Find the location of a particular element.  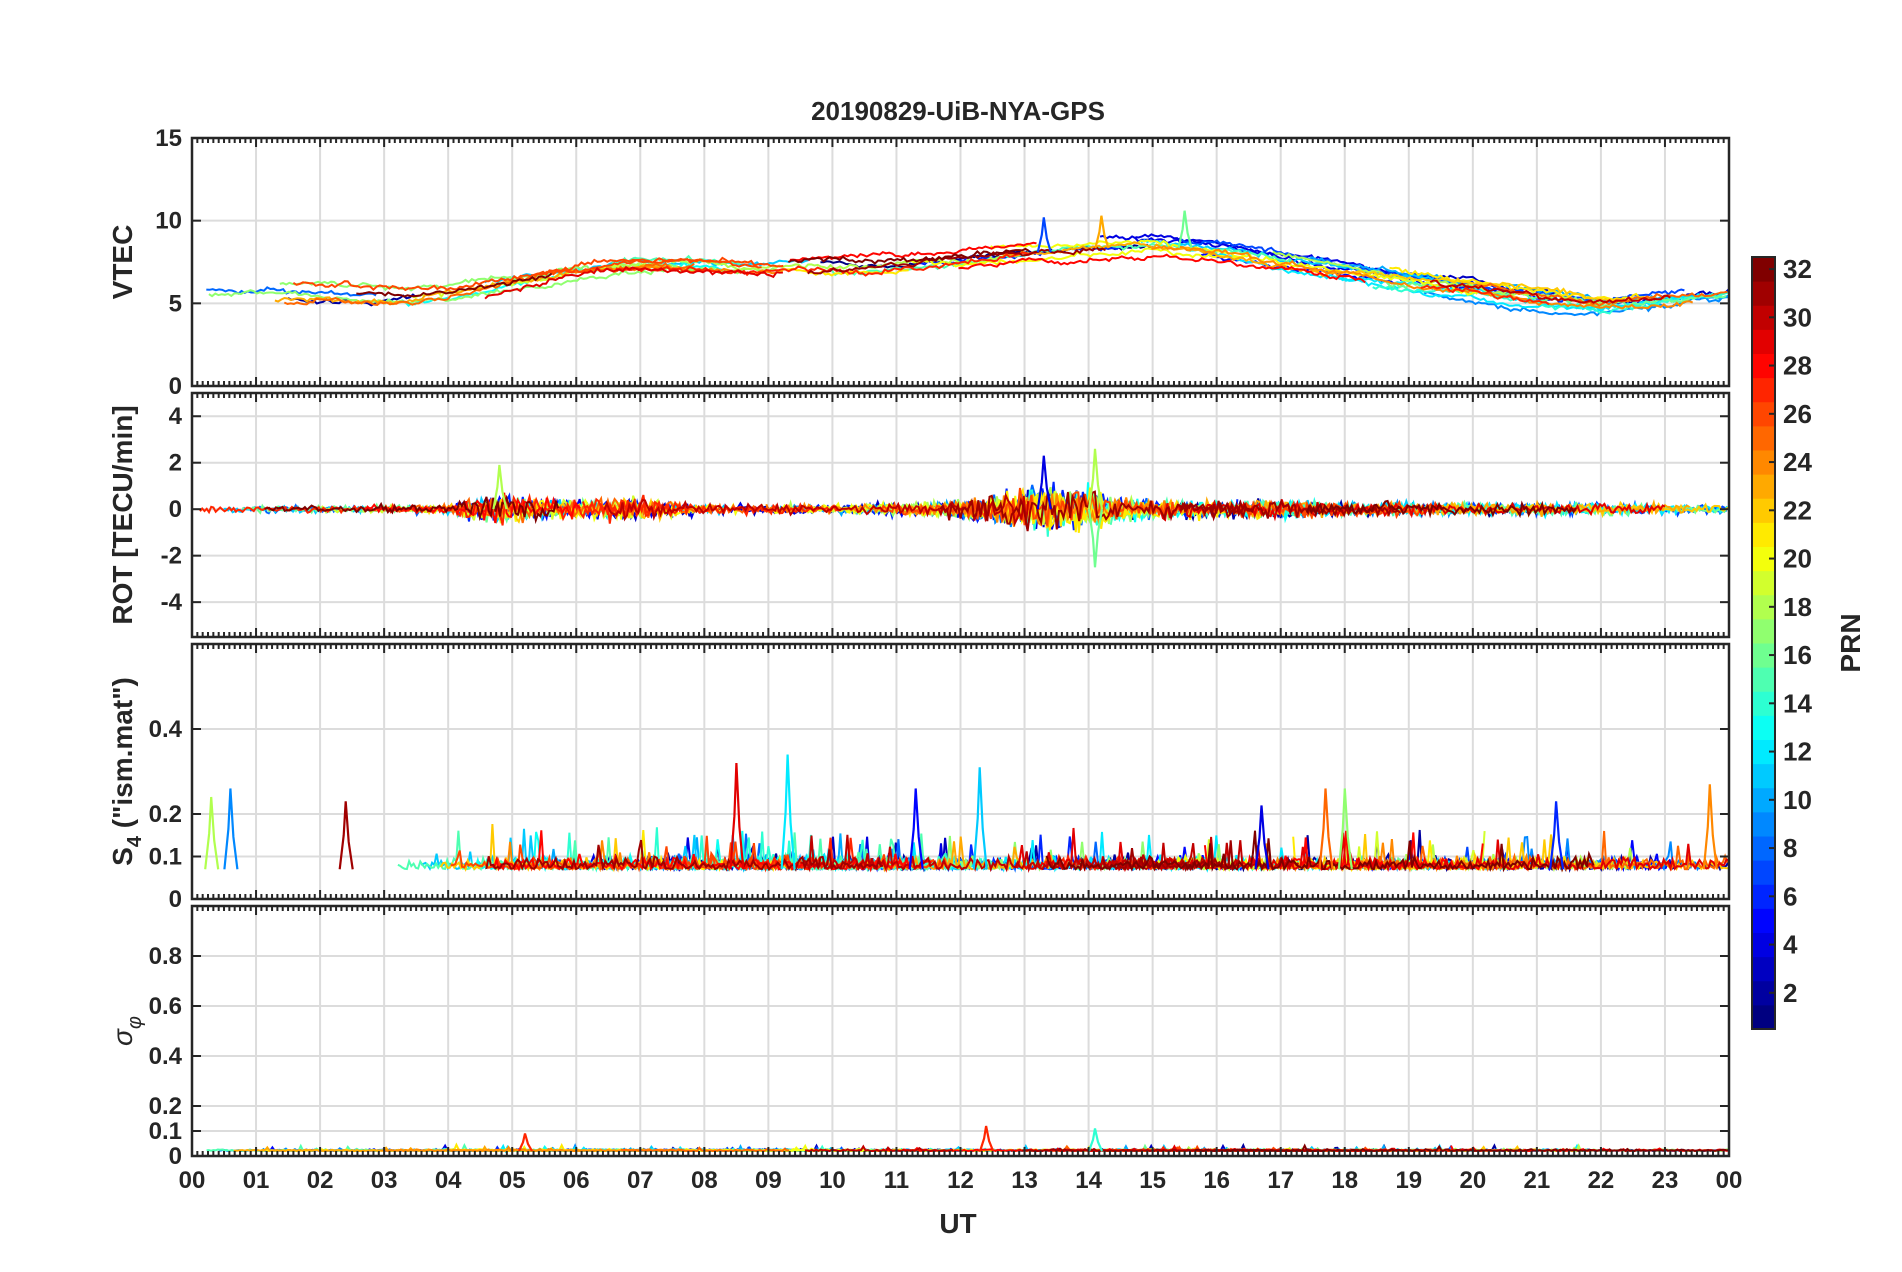

x-tick-label: 07 is located at coordinates (640, 1180).